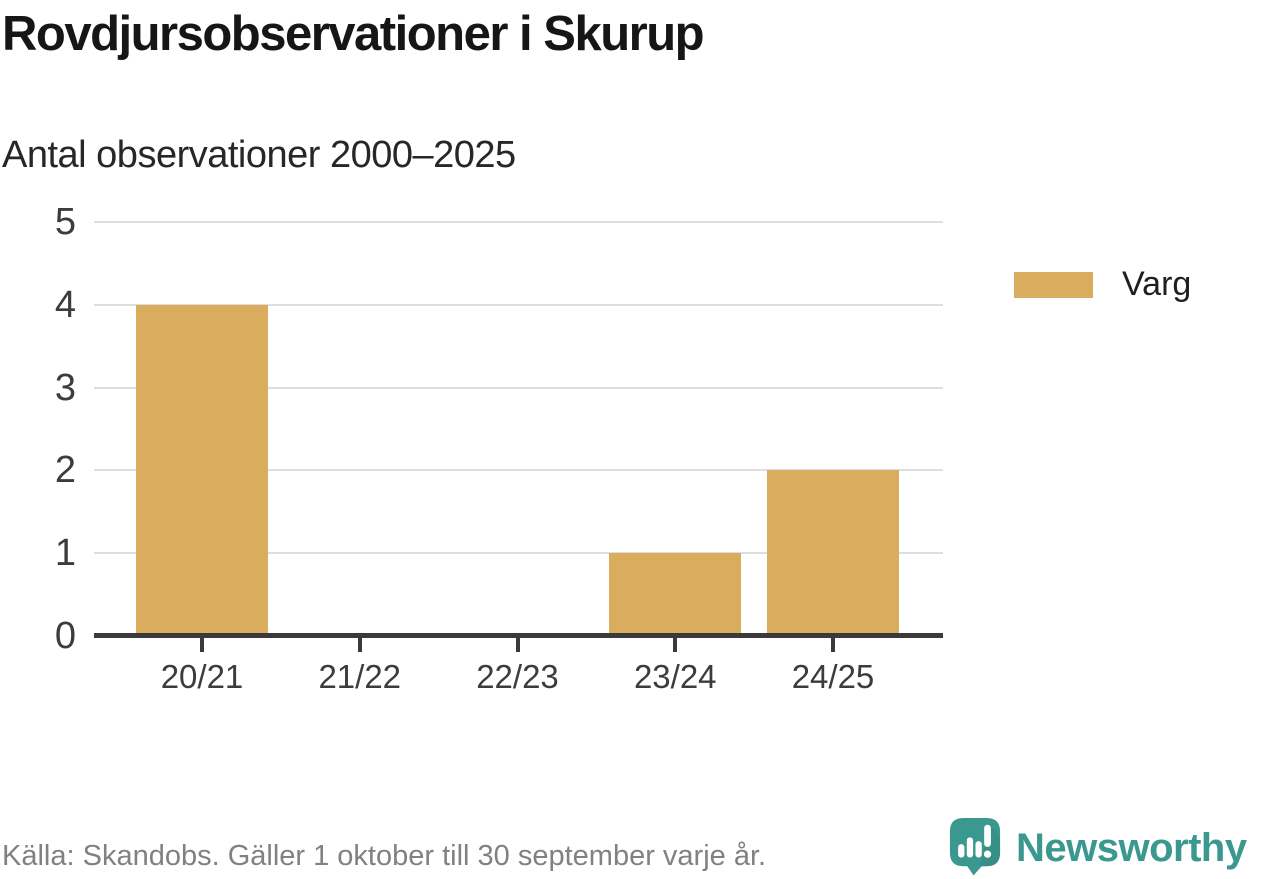 Image resolution: width=1262 pixels, height=879 pixels. What do you see at coordinates (353, 34) in the screenshot?
I see `page-title: Rovdjursobservationer i Skurup` at bounding box center [353, 34].